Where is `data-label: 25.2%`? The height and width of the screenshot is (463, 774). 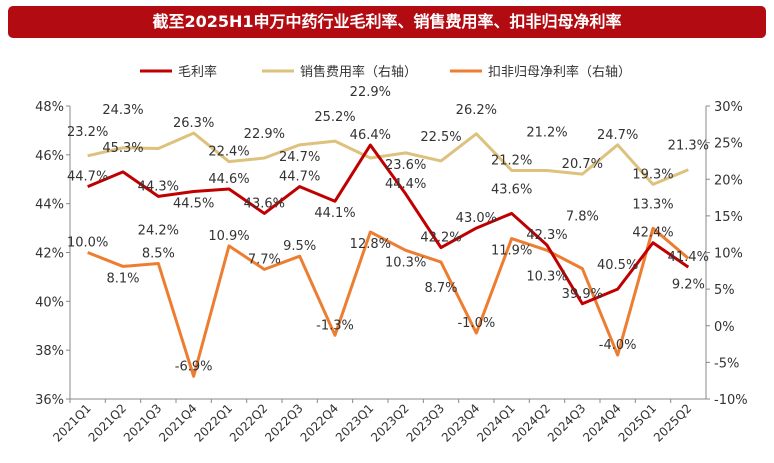
data-label: 25.2% is located at coordinates (334, 117).